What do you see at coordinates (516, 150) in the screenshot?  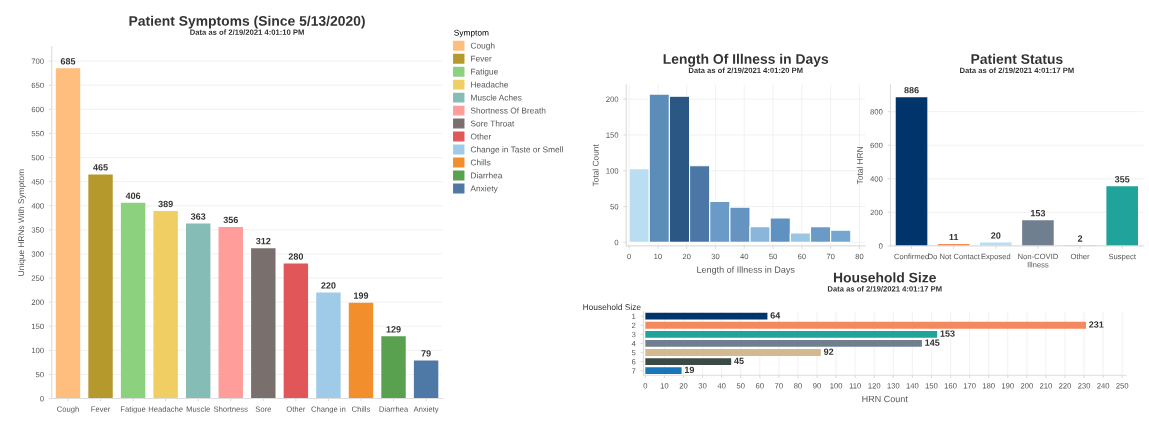 I see `legend-label: Change in Taste or Smell` at bounding box center [516, 150].